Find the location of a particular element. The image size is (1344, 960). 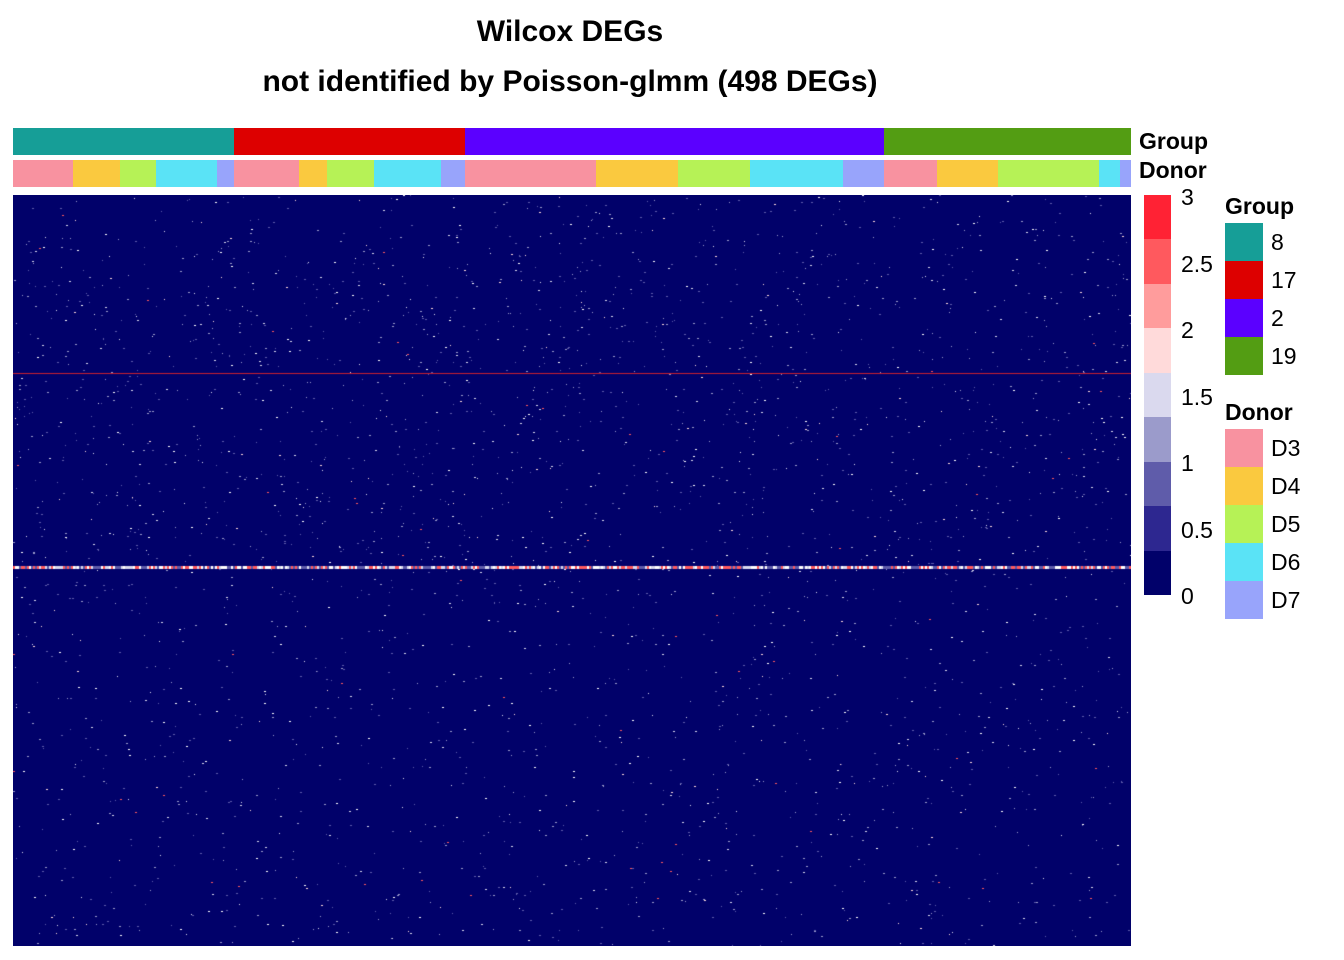

donor-legend-item: D4 is located at coordinates (1284, 486).